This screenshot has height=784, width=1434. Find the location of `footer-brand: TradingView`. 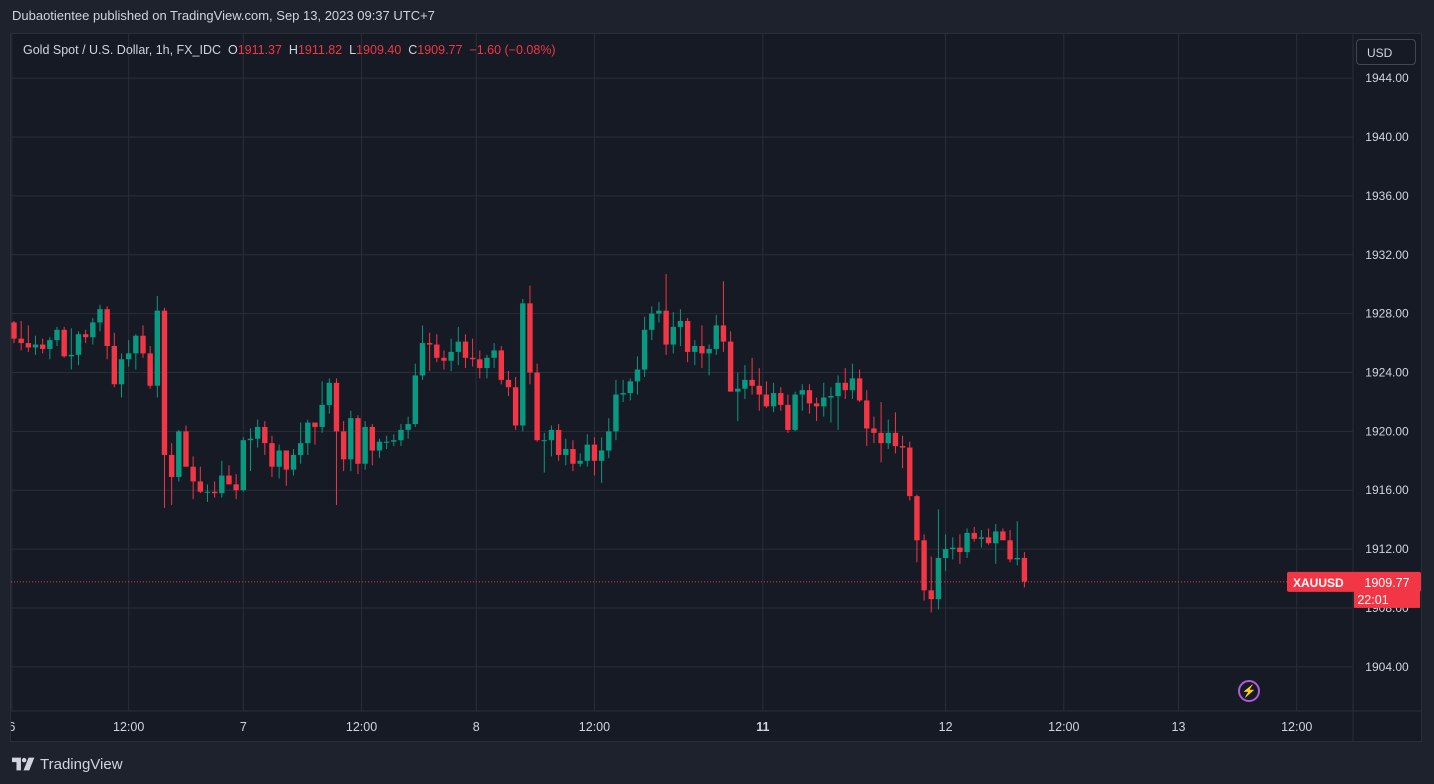

footer-brand: TradingView is located at coordinates (67, 764).